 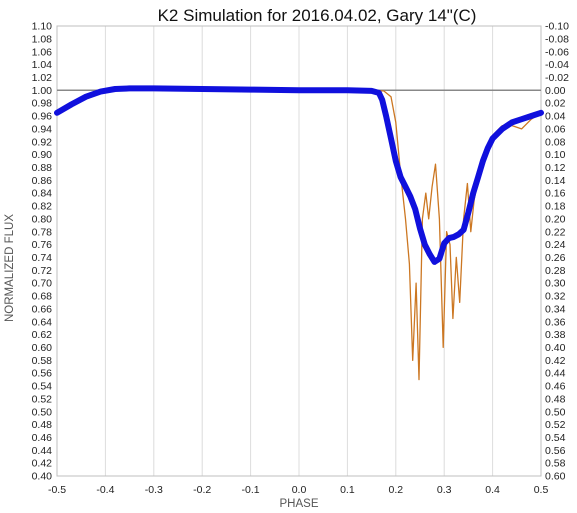 I want to click on x-tick-label: 0.0, so click(x=299, y=490).